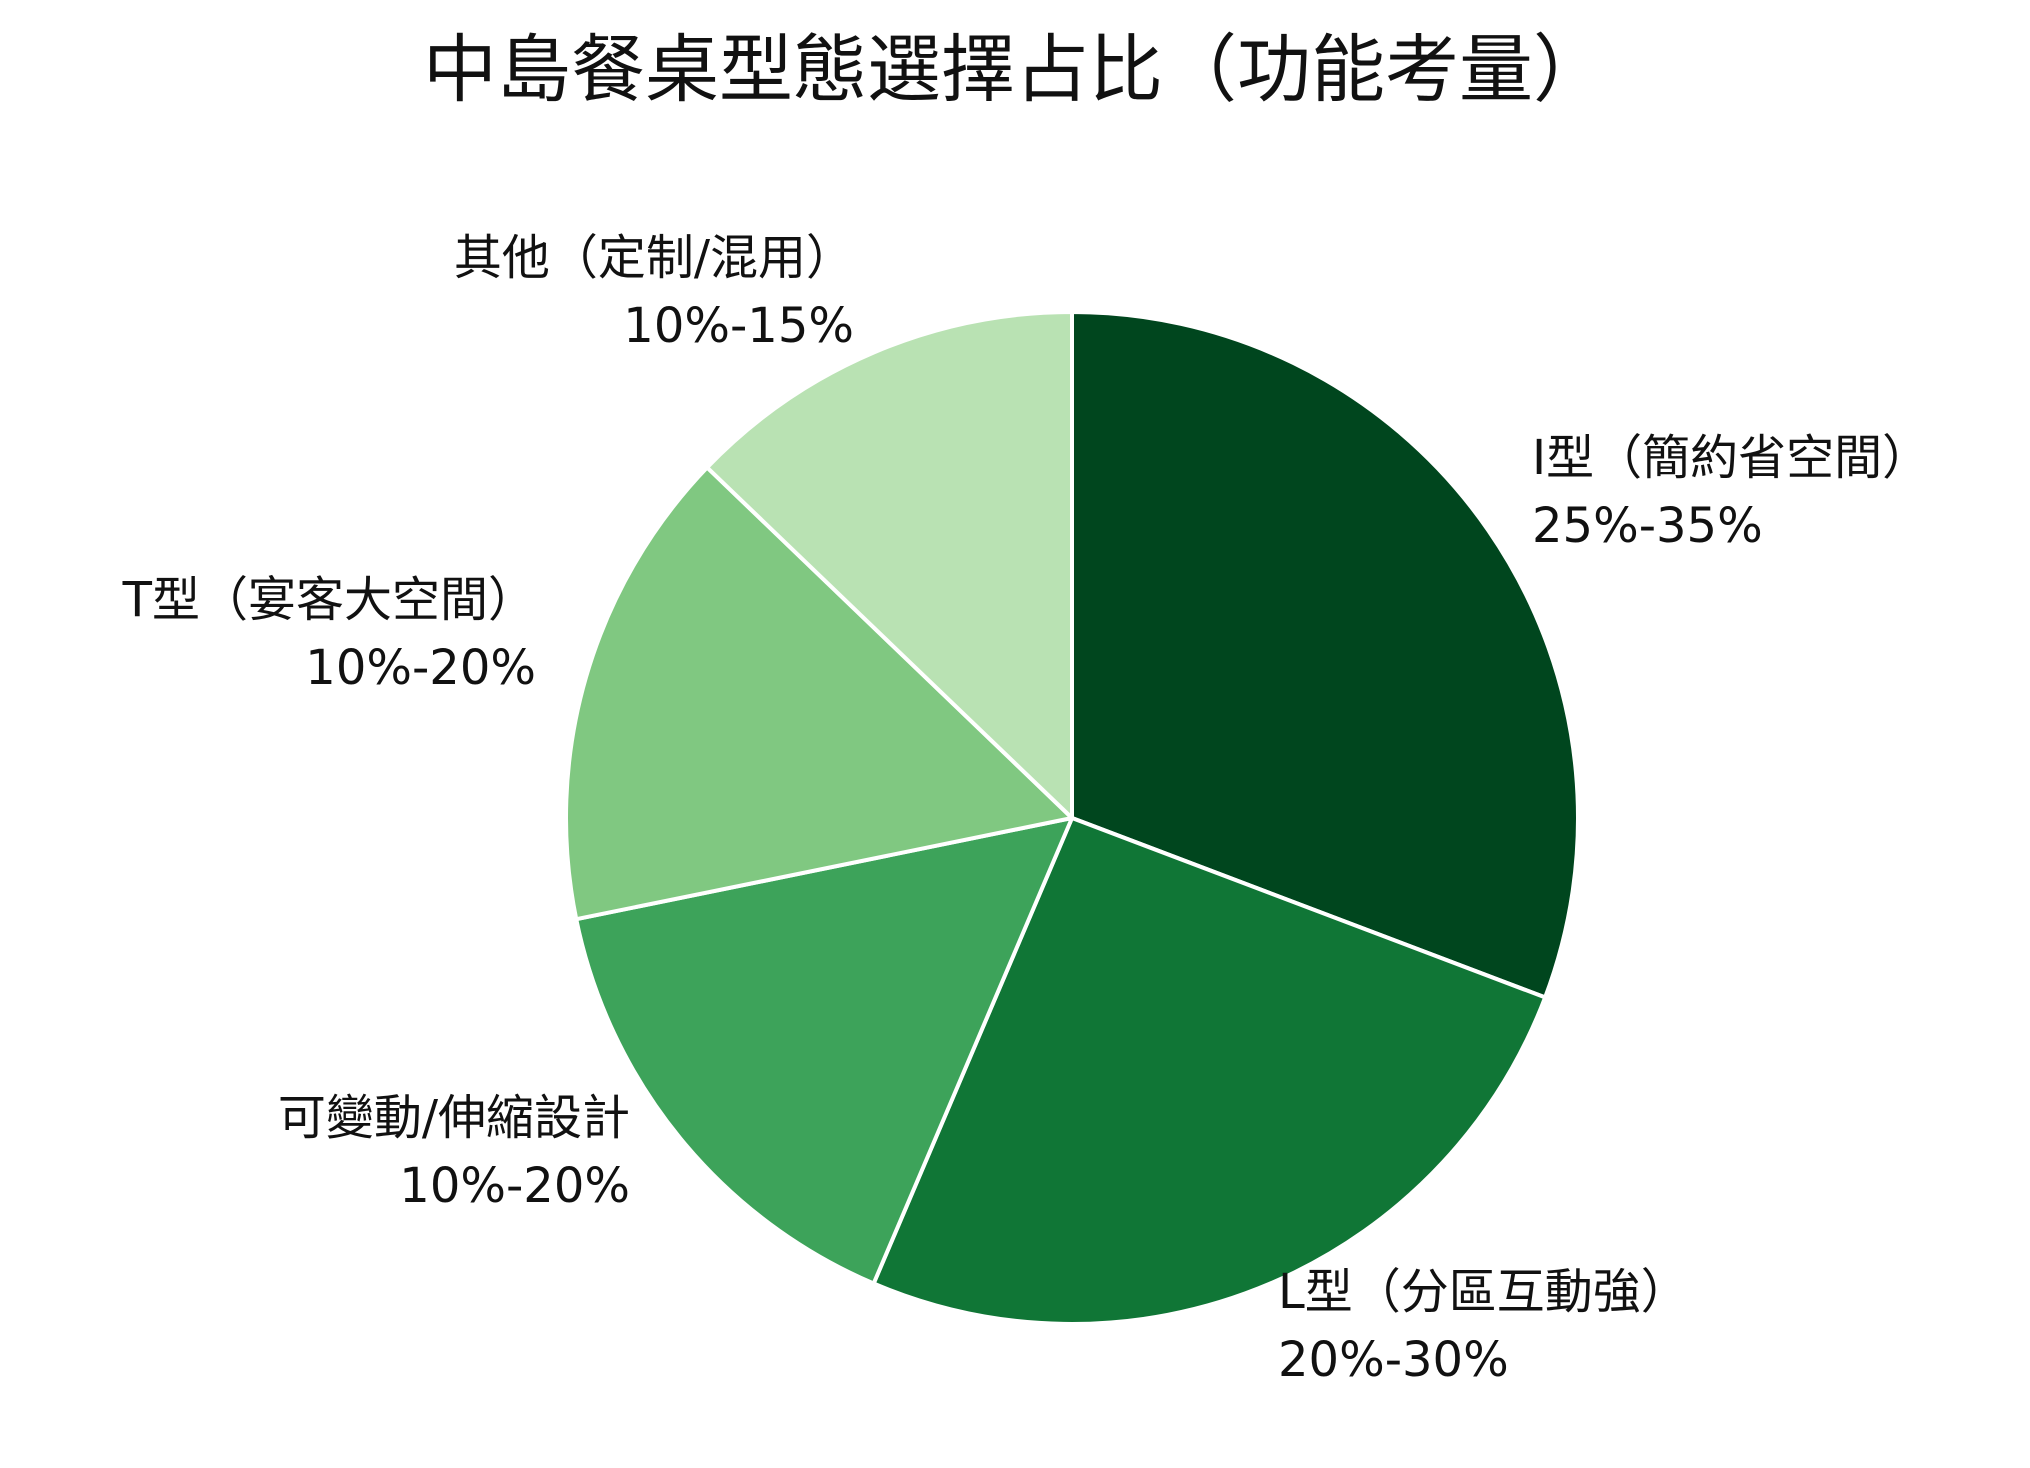  What do you see at coordinates (654, 292) in the screenshot?
I see `label-other: 其他（定制/混用） 10%-15%` at bounding box center [654, 292].